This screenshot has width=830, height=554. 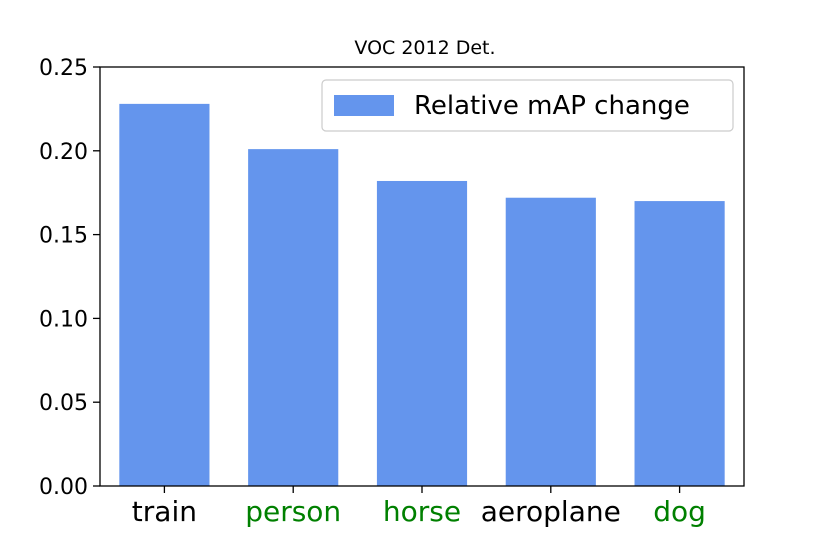 What do you see at coordinates (63, 236) in the screenshot?
I see `y-tick-label: 0.15` at bounding box center [63, 236].